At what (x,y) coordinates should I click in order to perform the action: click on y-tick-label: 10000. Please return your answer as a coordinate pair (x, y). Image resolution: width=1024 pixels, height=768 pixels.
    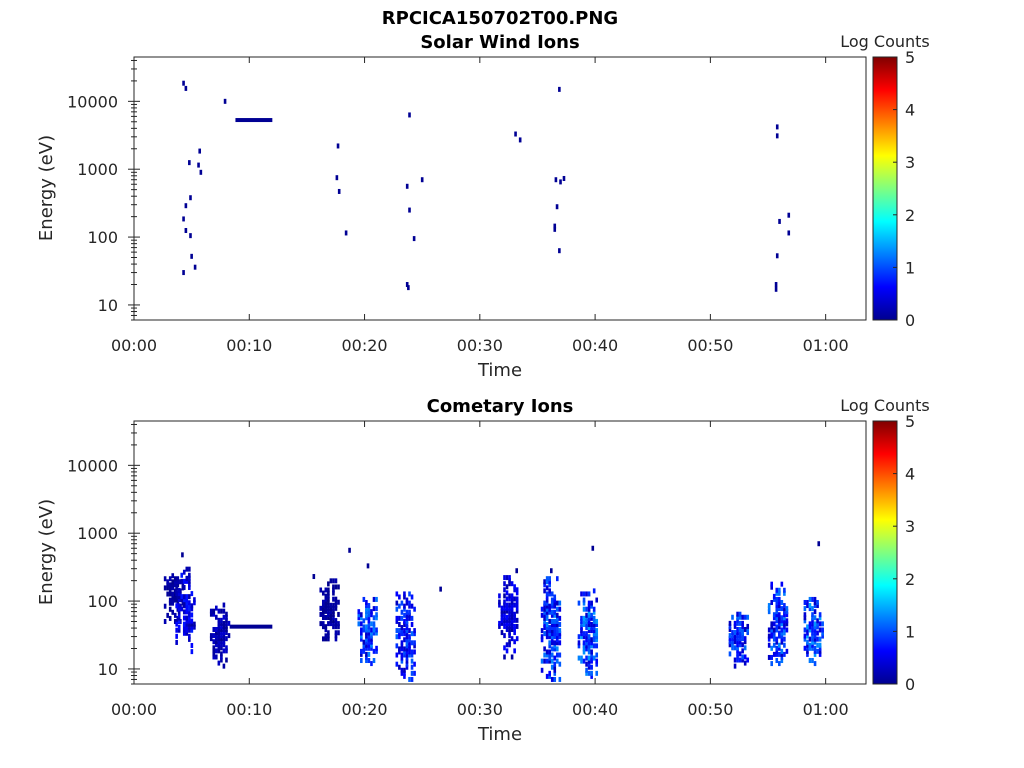
    Looking at the image, I should click on (92, 465).